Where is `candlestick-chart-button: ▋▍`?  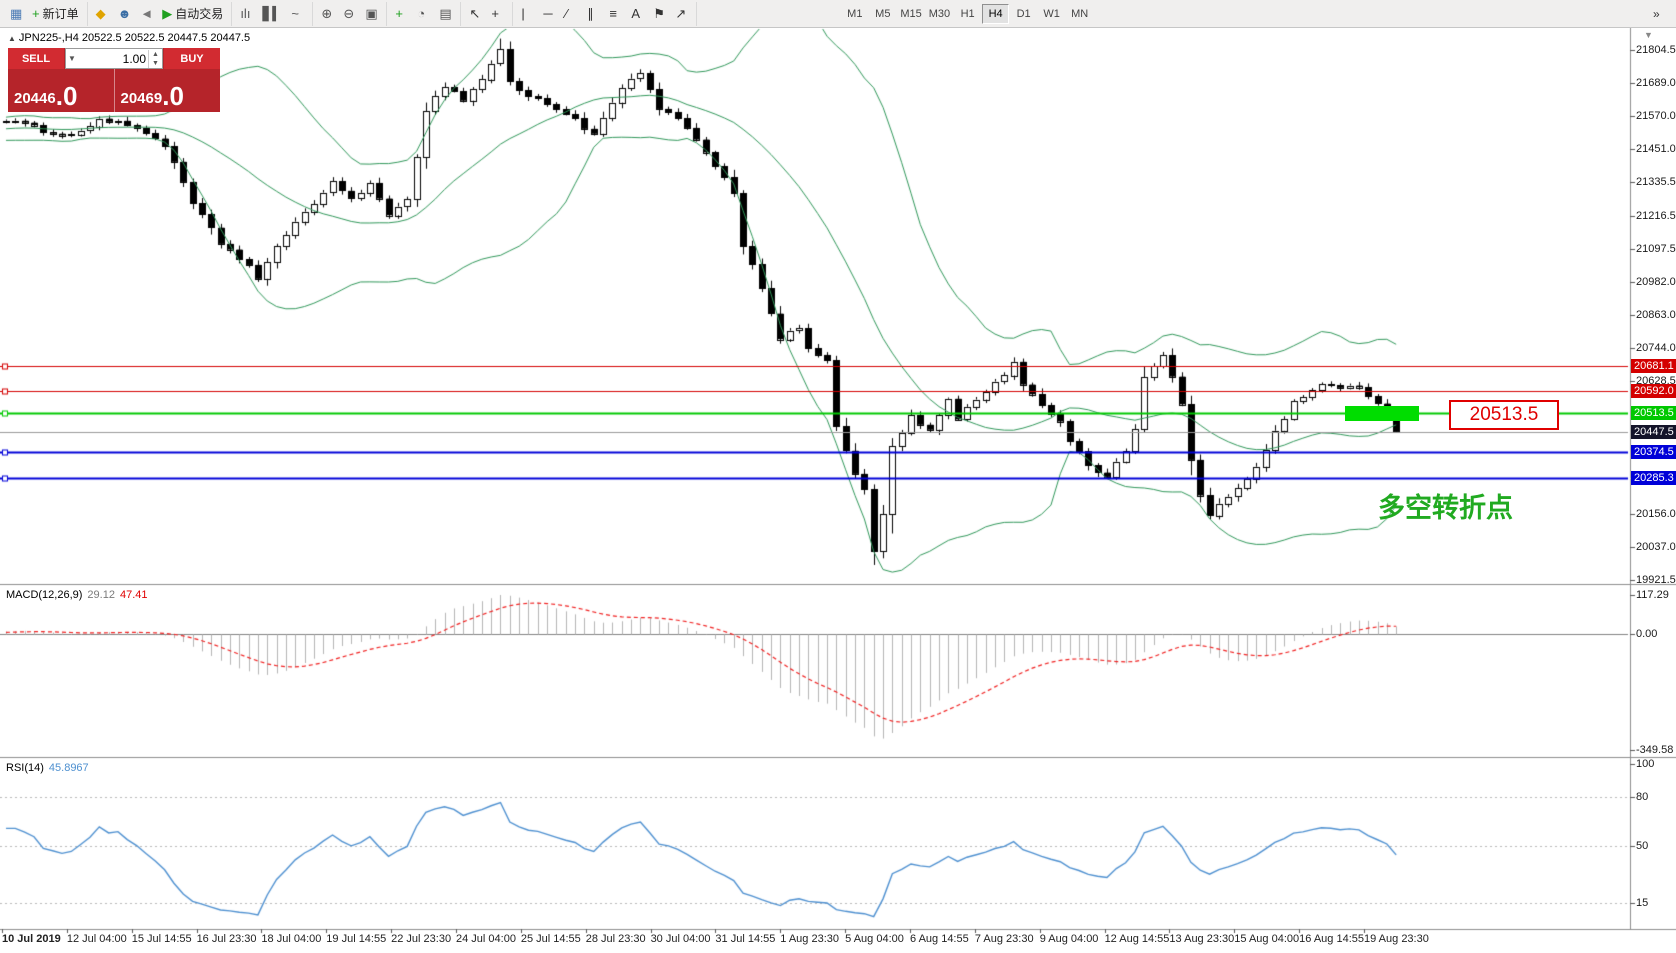
candlestick-chart-button: ▋▍ is located at coordinates (272, 13).